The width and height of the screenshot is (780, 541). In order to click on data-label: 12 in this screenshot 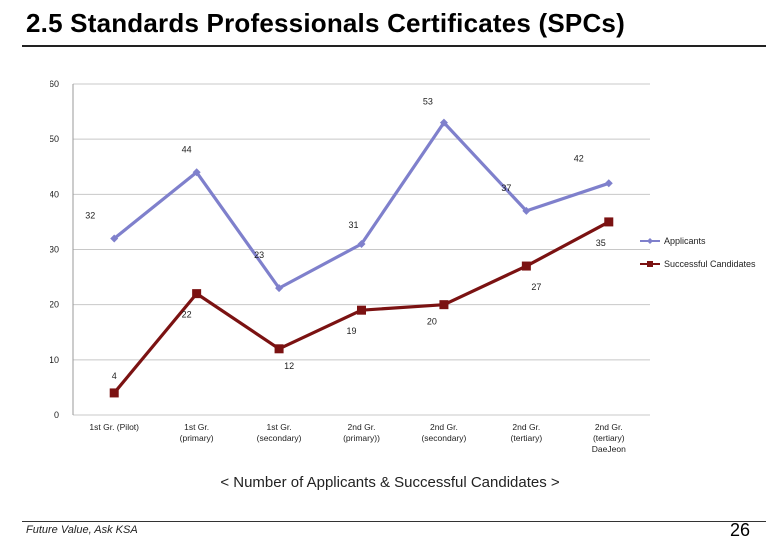, I will do `click(289, 366)`.